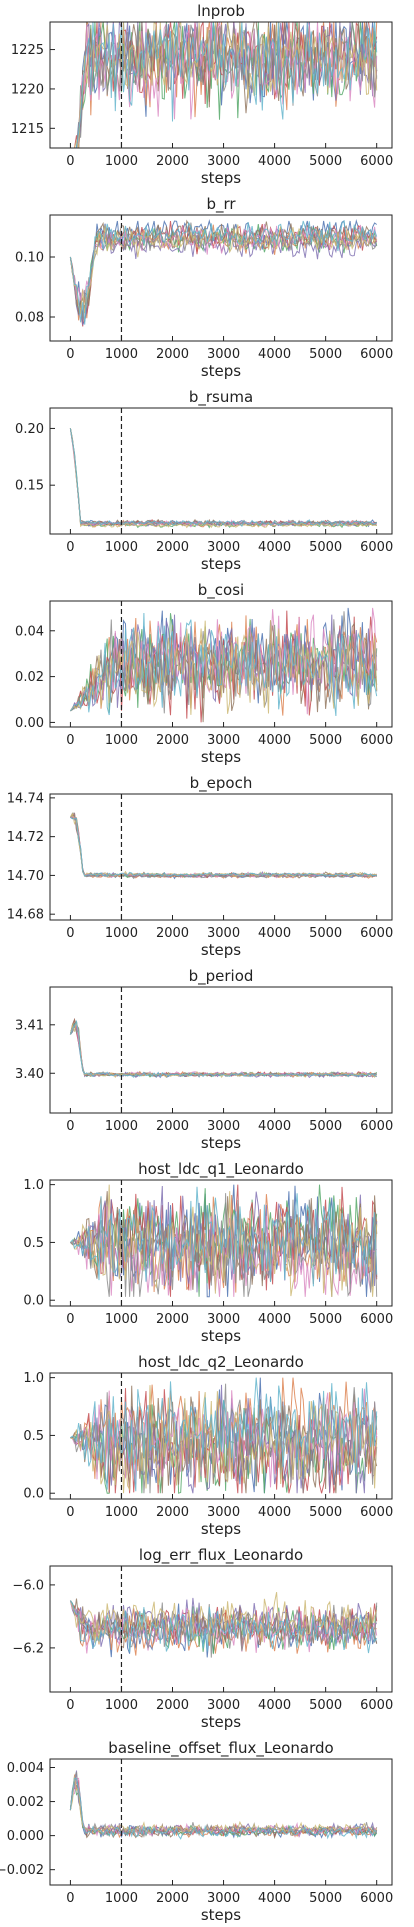 This screenshot has width=414, height=1927. I want to click on y-tick-label: 1220, so click(27, 89).